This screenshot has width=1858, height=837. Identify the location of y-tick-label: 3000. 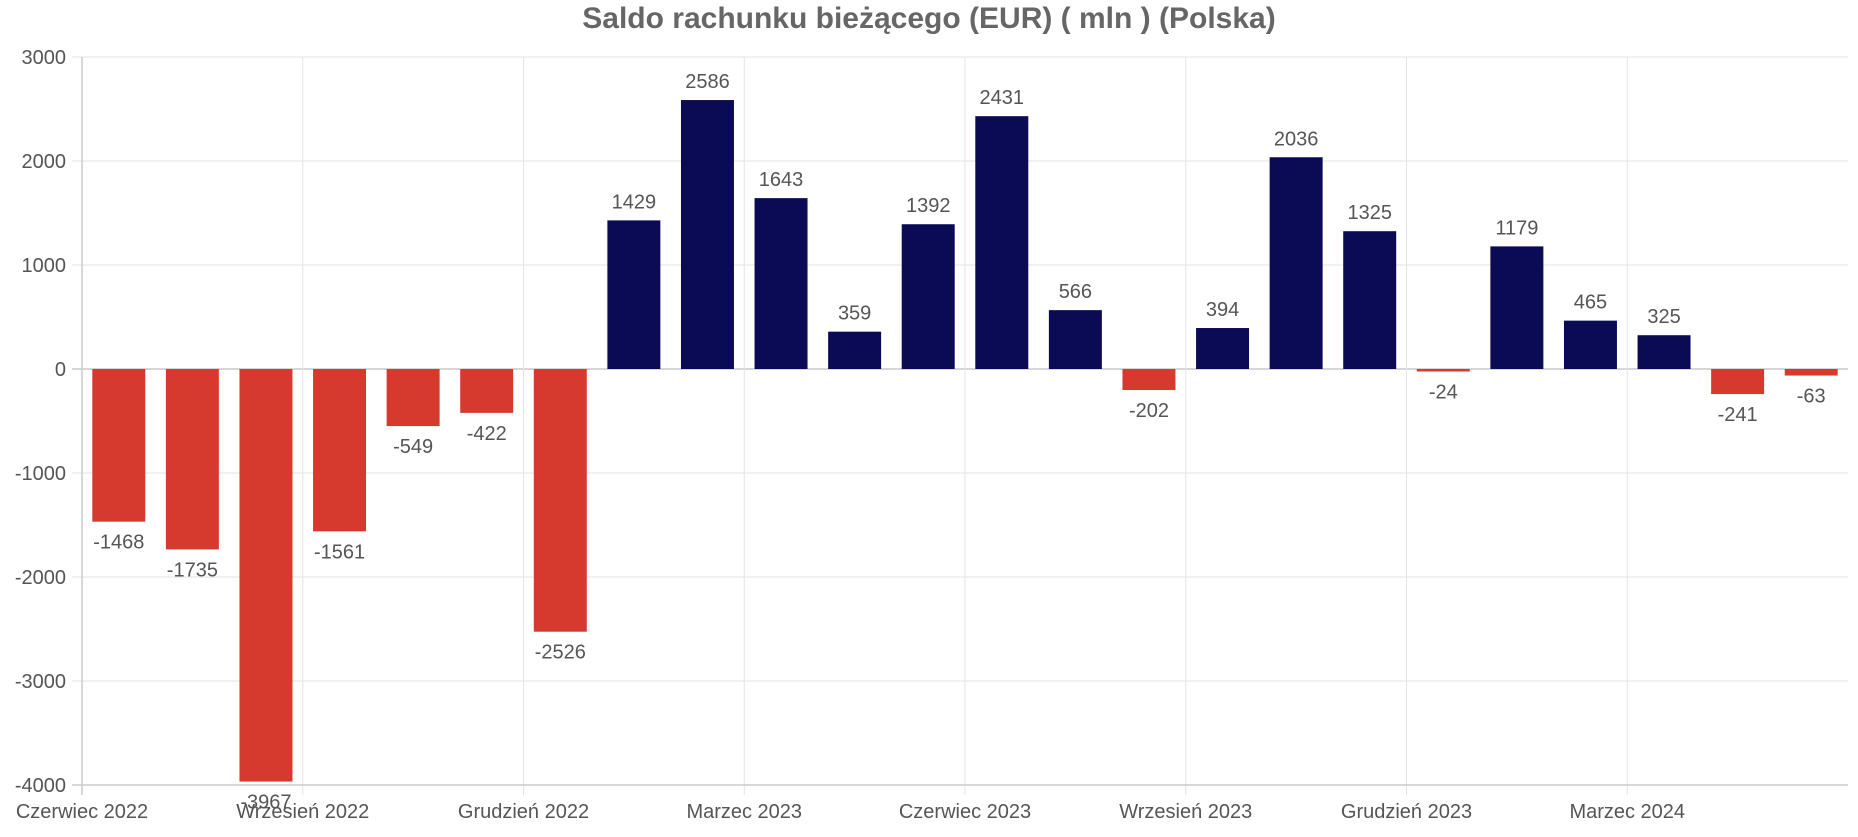
(44, 58).